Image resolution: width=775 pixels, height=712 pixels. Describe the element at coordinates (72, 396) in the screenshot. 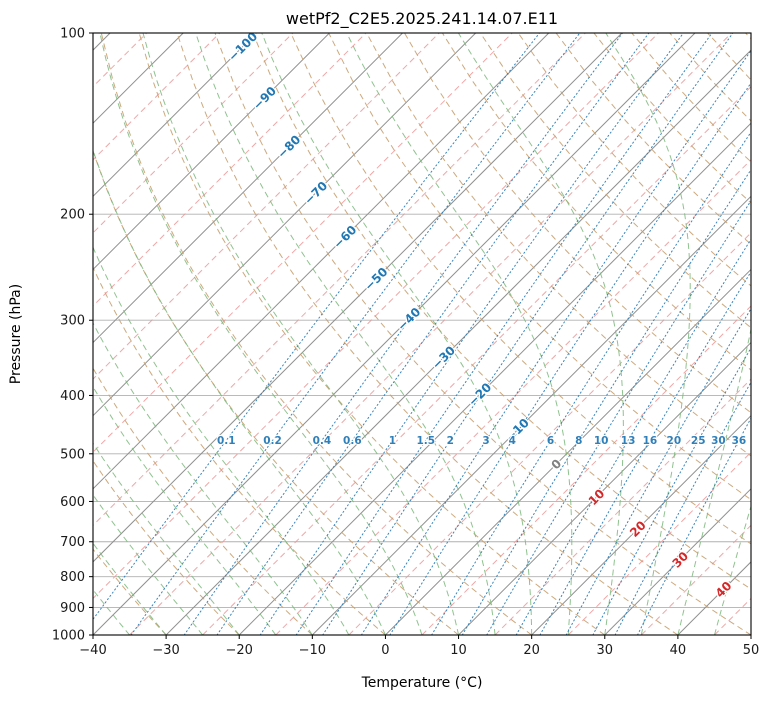

I see `y-tick-label: 400` at that location.